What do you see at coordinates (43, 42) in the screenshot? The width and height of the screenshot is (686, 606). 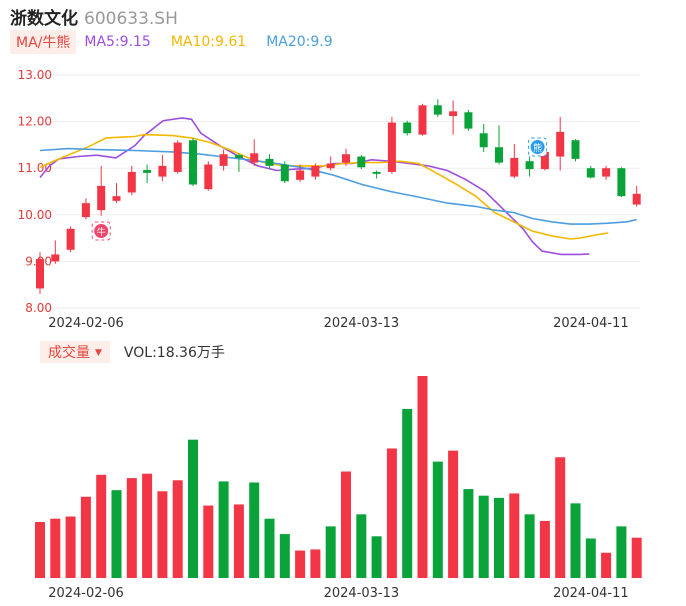 I see `ma-indicator-selector: MA/牛熊` at bounding box center [43, 42].